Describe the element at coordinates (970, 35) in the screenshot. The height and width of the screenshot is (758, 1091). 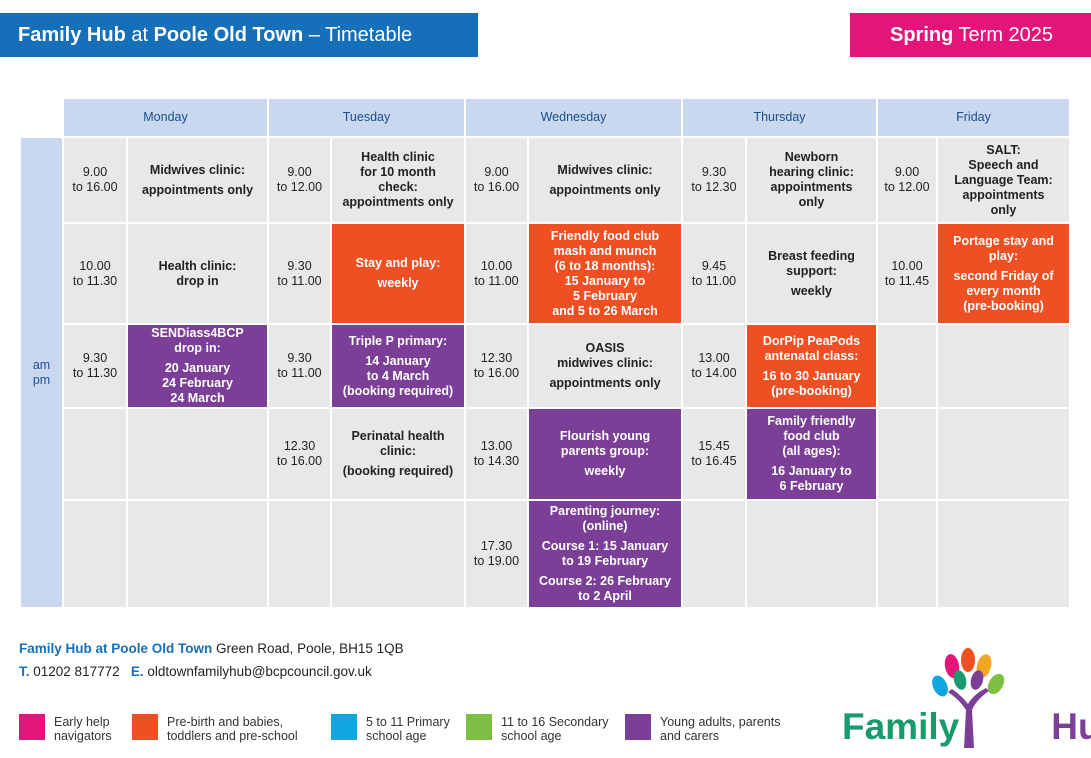
I see `term-badge: Spring Term 2025` at that location.